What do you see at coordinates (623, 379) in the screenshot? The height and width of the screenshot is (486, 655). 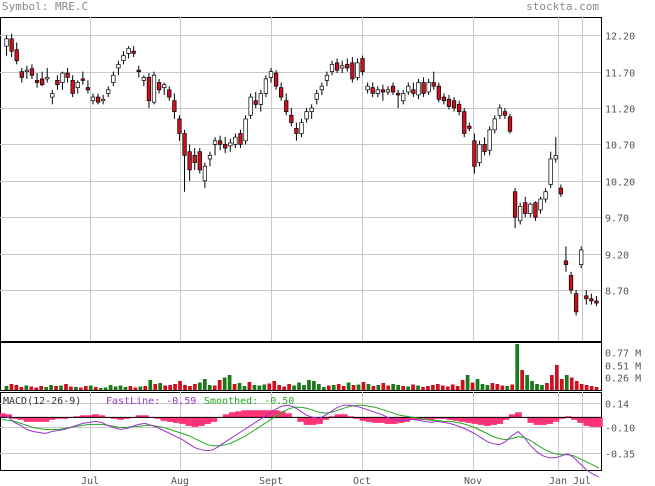 I see `volume-tick-label: 0.26 M` at bounding box center [623, 379].